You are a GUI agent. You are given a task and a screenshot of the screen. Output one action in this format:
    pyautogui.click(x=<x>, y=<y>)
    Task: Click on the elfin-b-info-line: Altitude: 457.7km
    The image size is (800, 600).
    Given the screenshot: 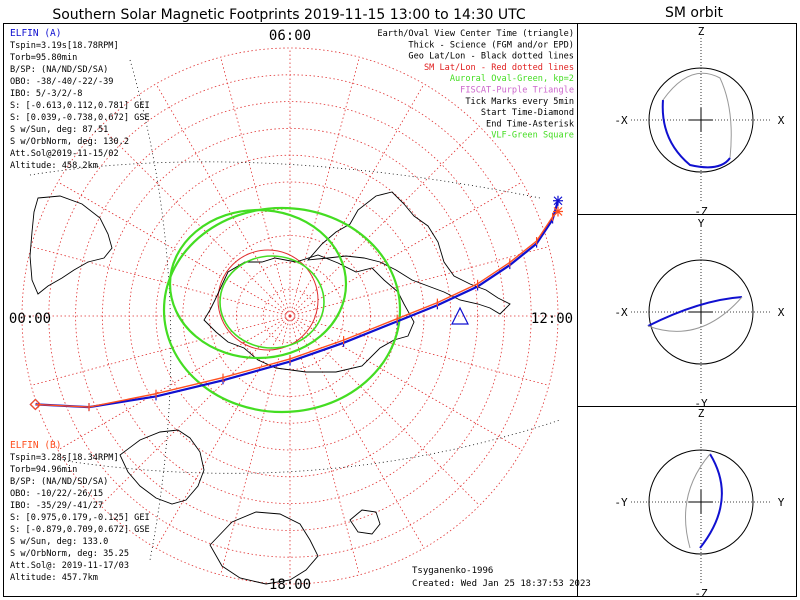 What is the action you would take?
    pyautogui.click(x=54, y=578)
    